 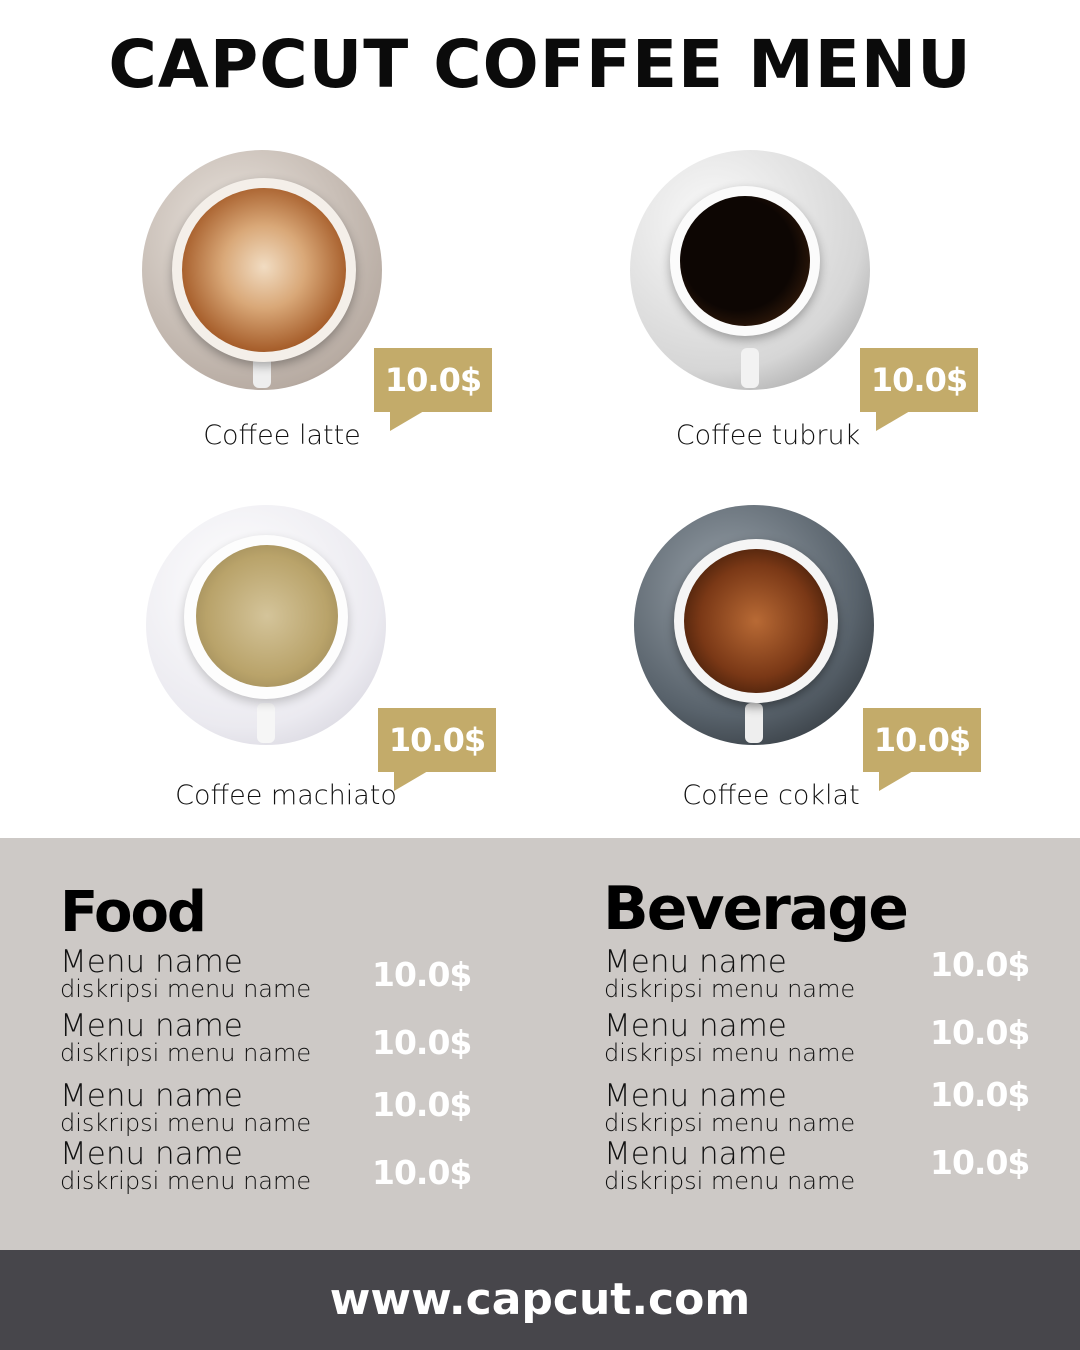 What do you see at coordinates (754, 625) in the screenshot?
I see `coffee-coklat-image` at bounding box center [754, 625].